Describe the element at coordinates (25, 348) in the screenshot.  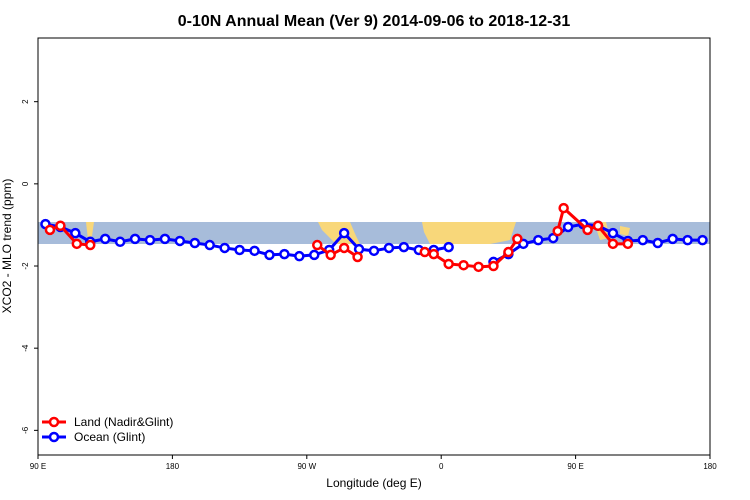
I see `y-tick-label: -4` at that location.